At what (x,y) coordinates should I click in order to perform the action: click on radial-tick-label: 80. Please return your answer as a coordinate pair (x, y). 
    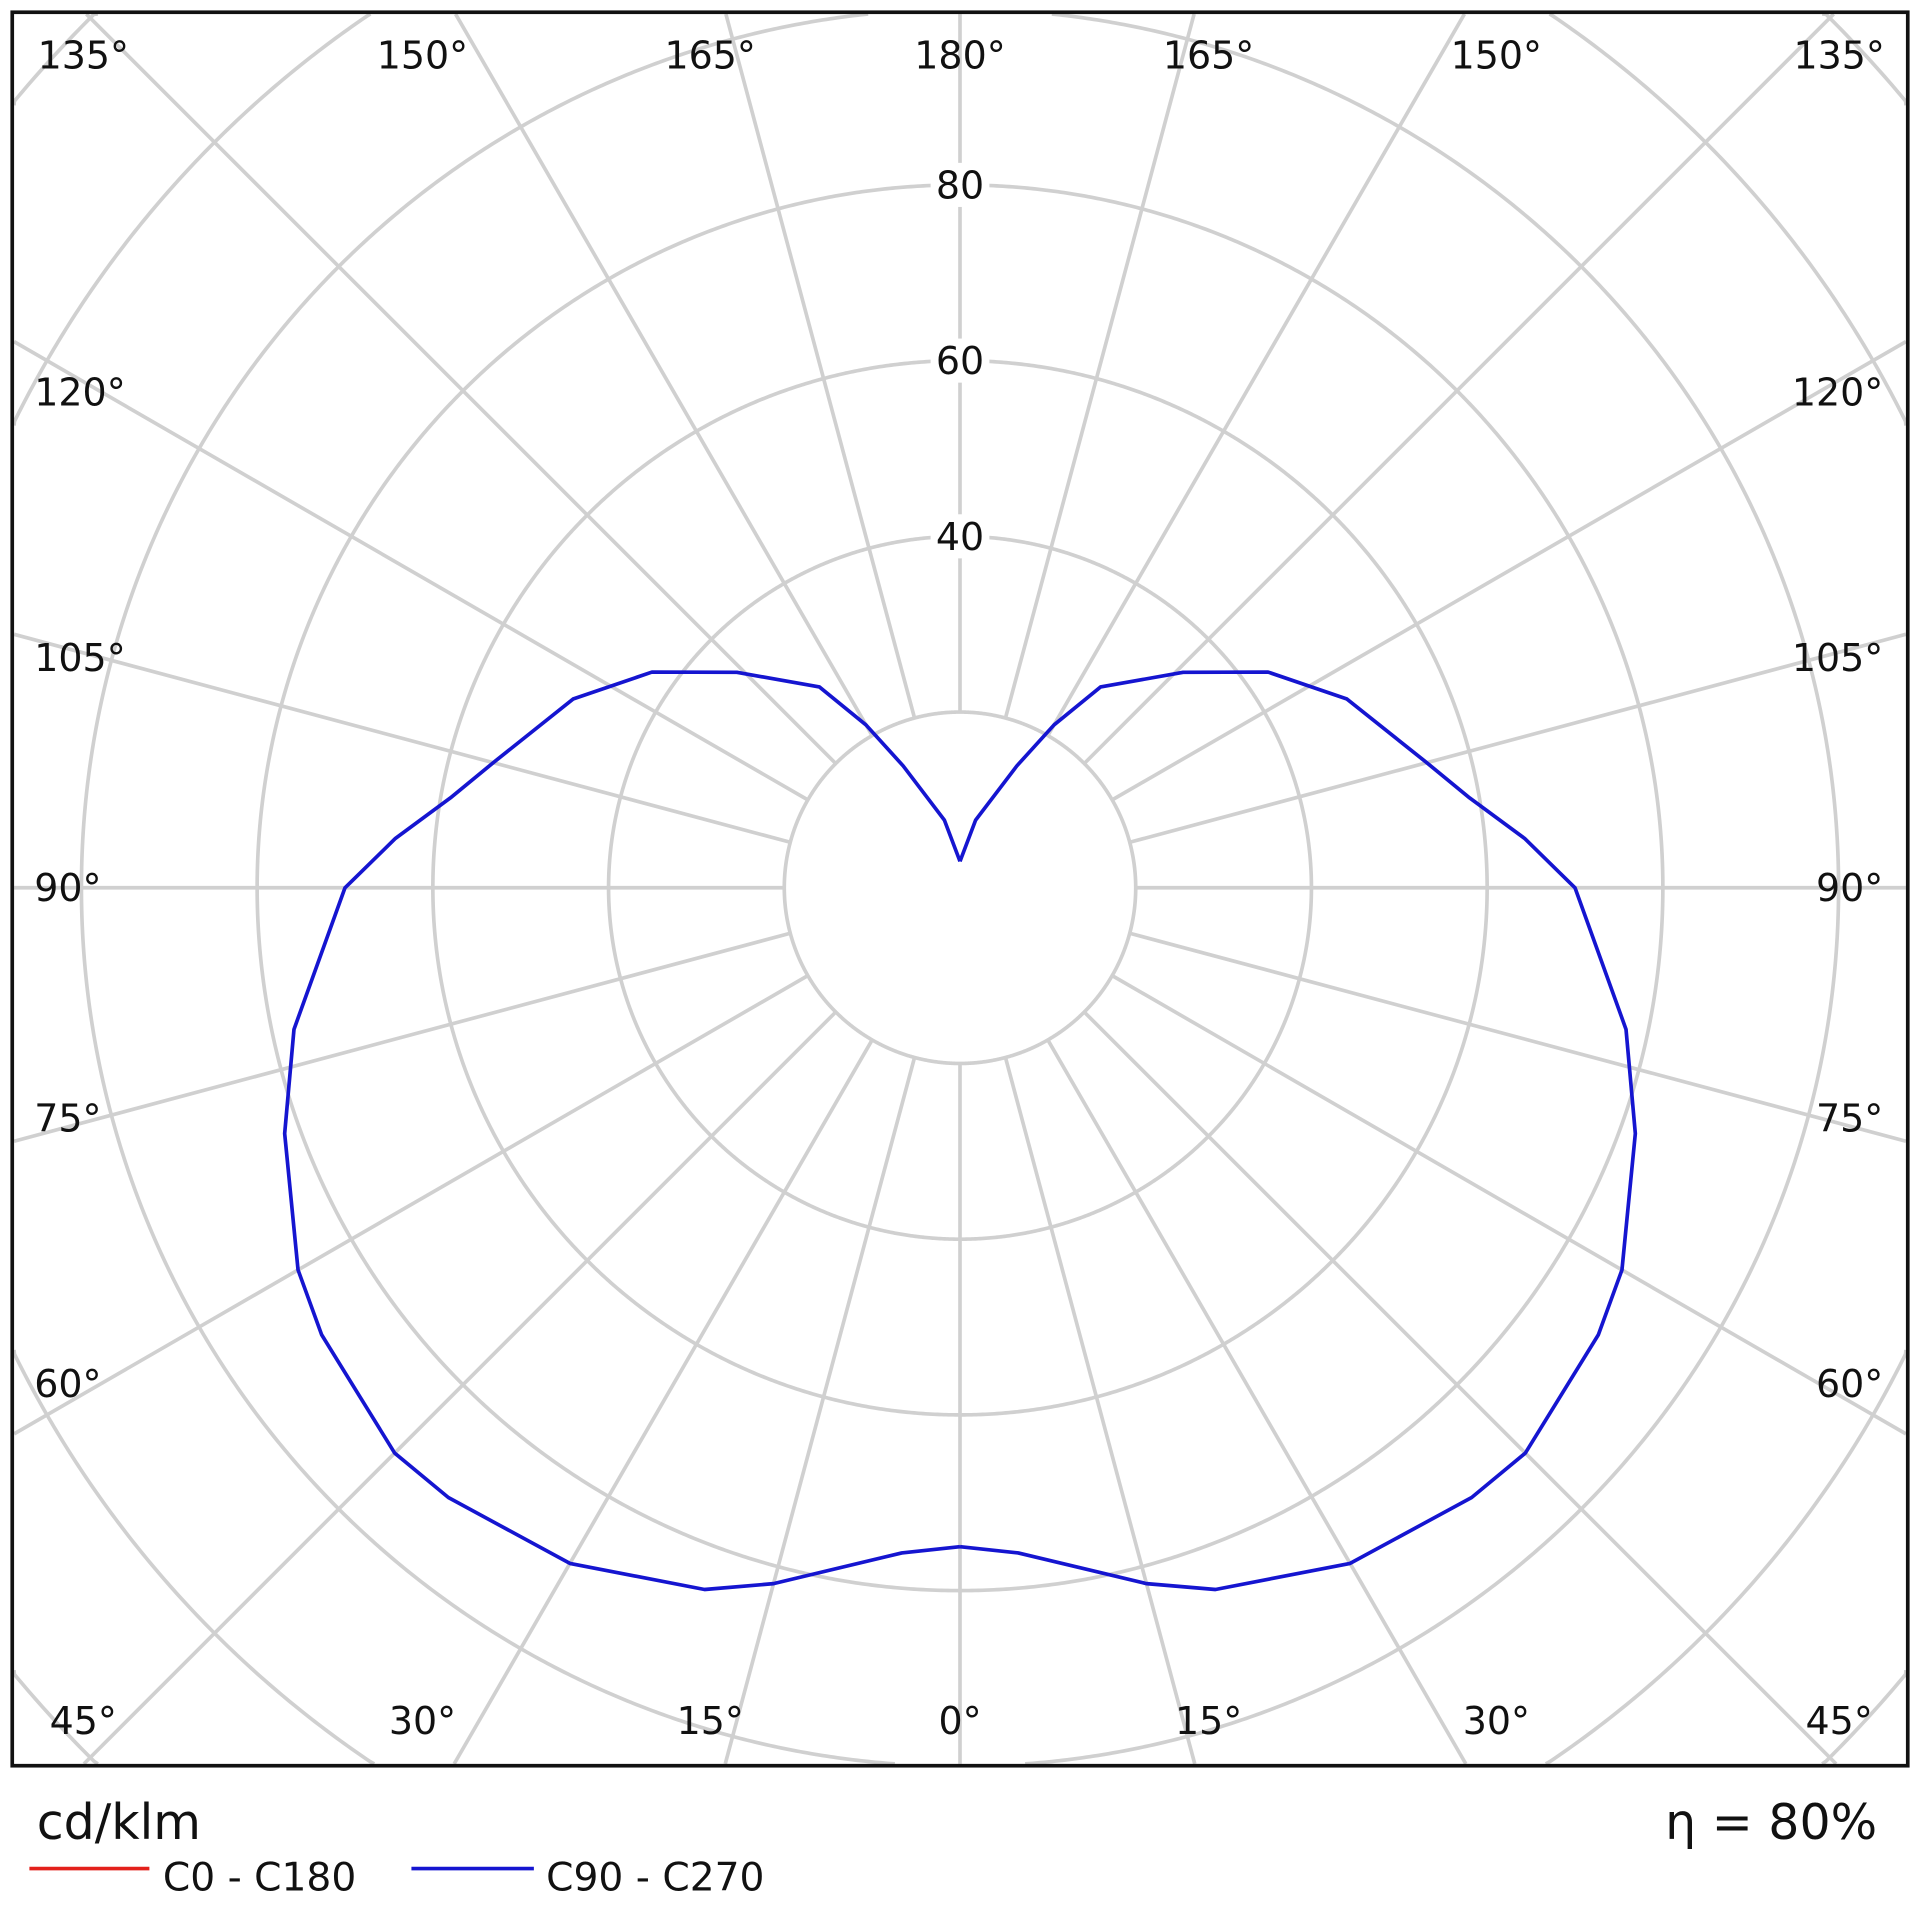
    Looking at the image, I should click on (960, 185).